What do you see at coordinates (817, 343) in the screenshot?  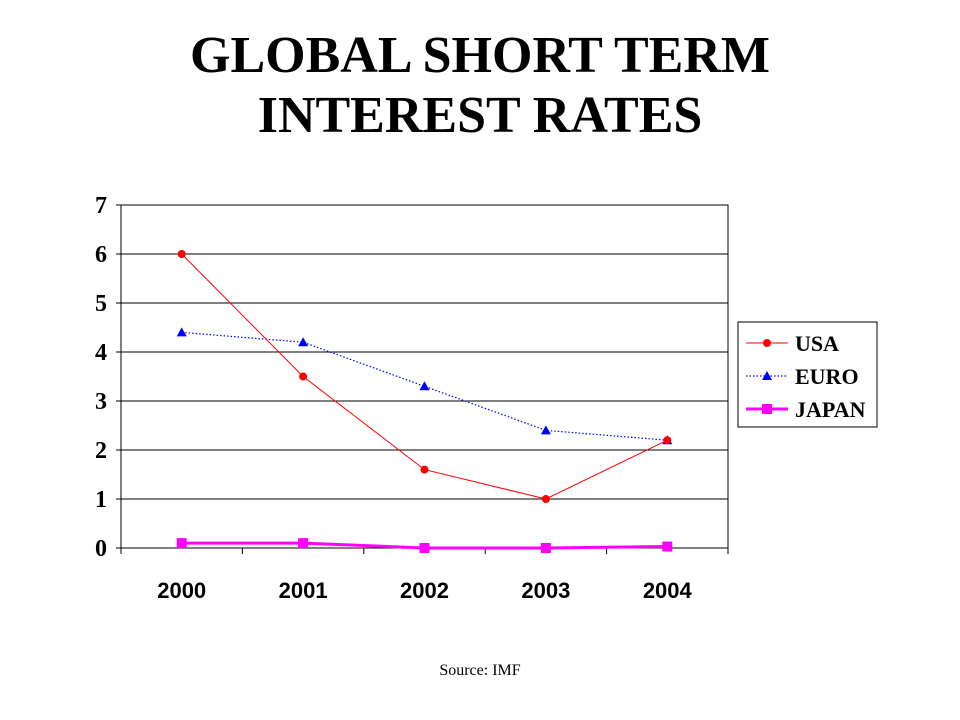 I see `legend-label-usa: USA` at bounding box center [817, 343].